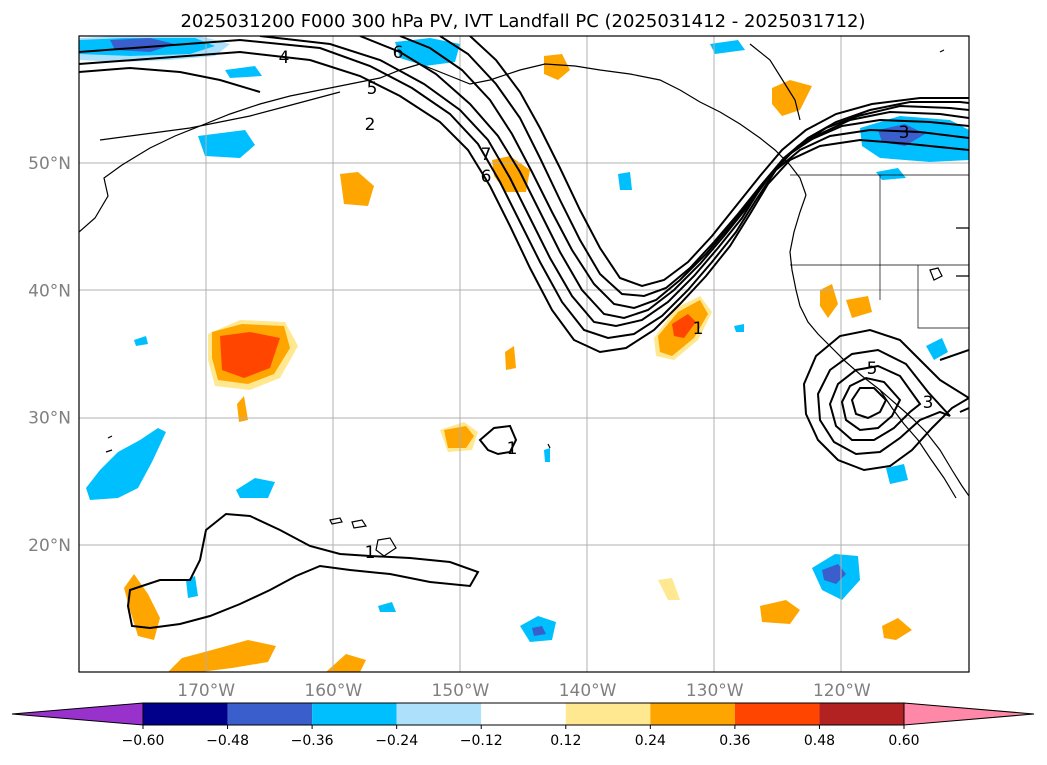 Image resolution: width=1047 pixels, height=765 pixels. What do you see at coordinates (141, 341) in the screenshot?
I see `shading-blue-small-175w` at bounding box center [141, 341].